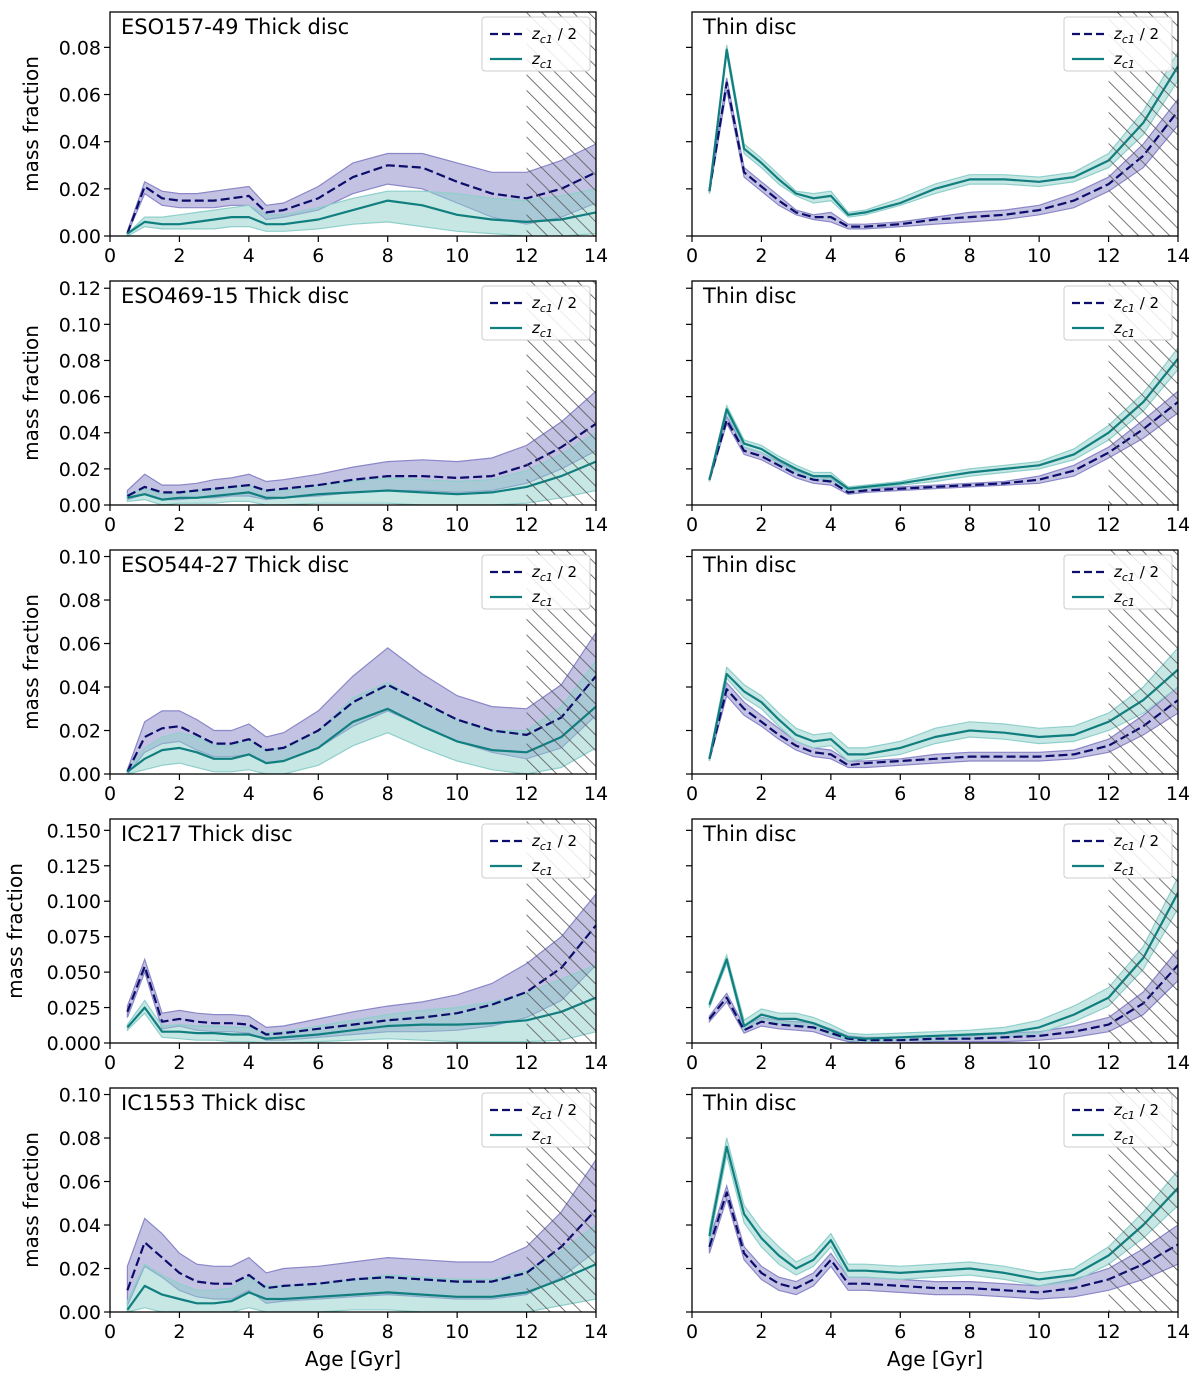 This screenshot has width=1200, height=1384. I want to click on x-tick-label: 8, so click(388, 256).